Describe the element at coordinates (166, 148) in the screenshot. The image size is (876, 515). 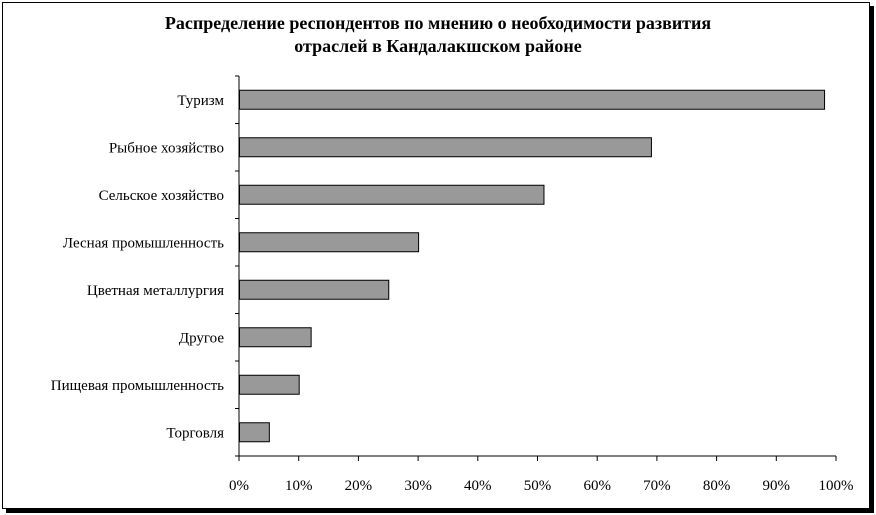
I see `category-label: Рыбное хозяйство` at that location.